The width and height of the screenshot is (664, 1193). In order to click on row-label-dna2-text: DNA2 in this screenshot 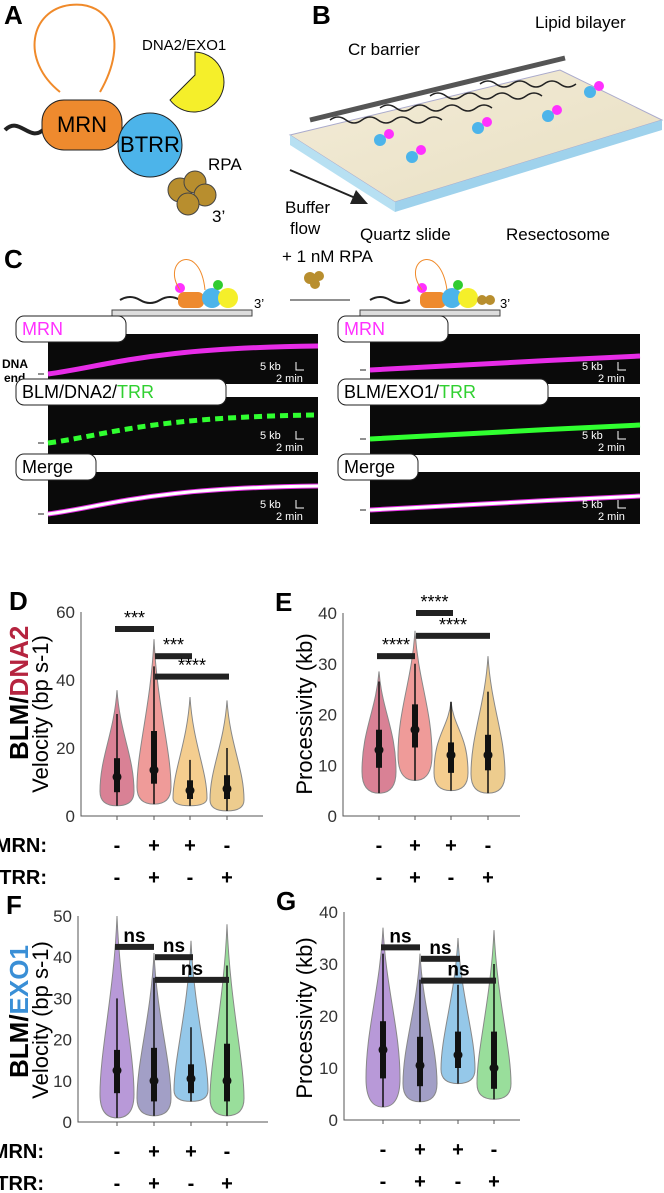, I will do `click(19, 661)`.